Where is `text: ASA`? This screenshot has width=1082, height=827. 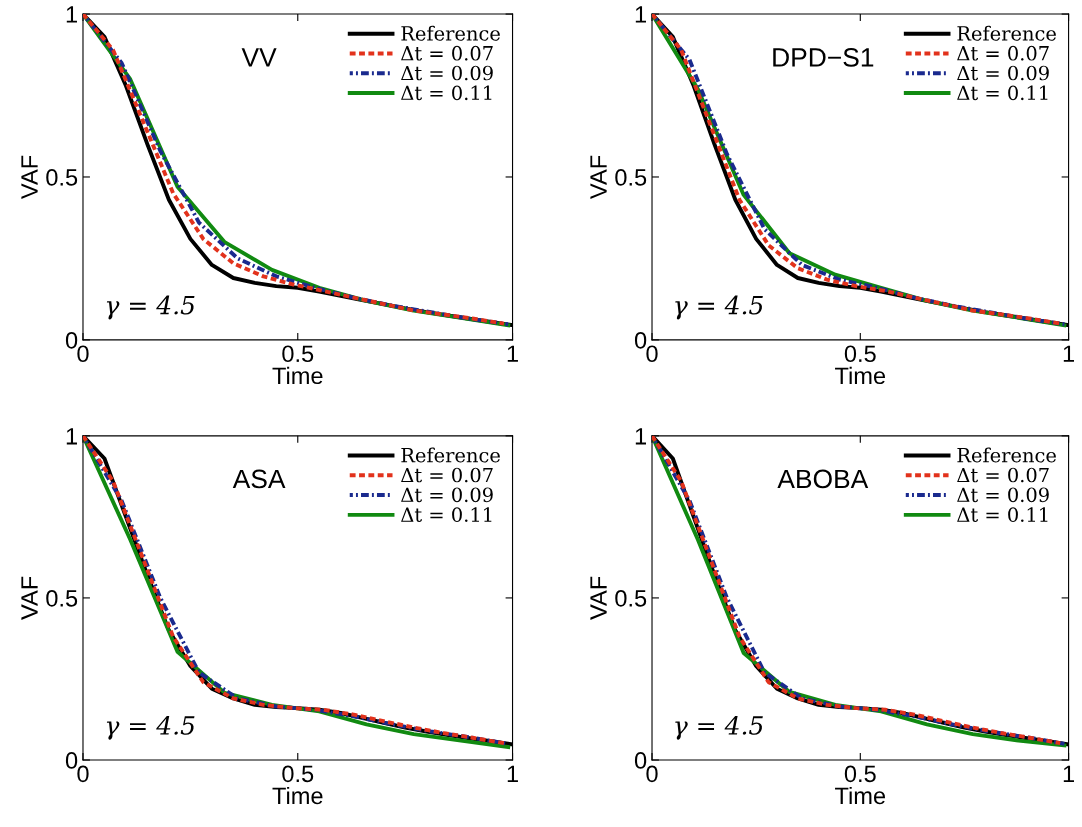 text: ASA is located at coordinates (259, 479).